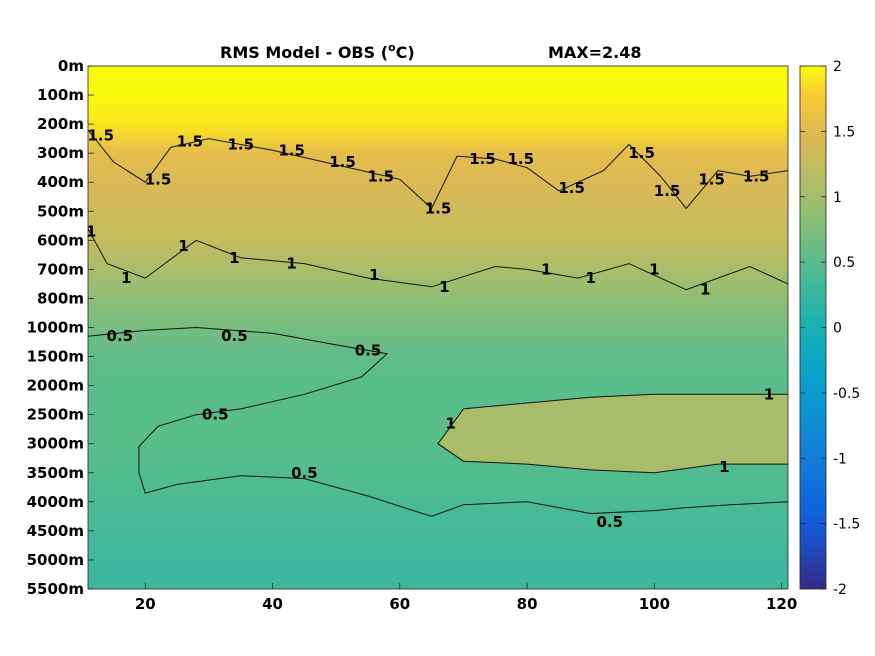 The width and height of the screenshot is (875, 656). What do you see at coordinates (55, 328) in the screenshot?
I see `y-tick-label: 1000m` at bounding box center [55, 328].